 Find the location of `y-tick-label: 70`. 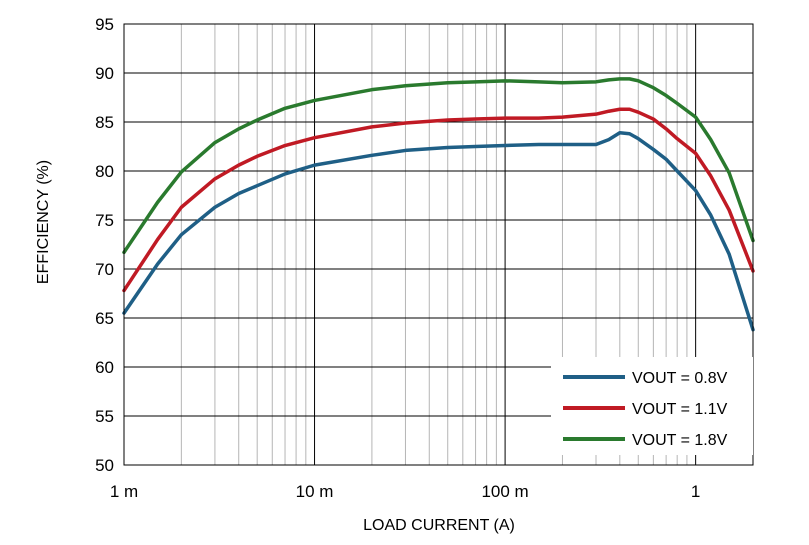

y-tick-label: 70 is located at coordinates (104, 269).